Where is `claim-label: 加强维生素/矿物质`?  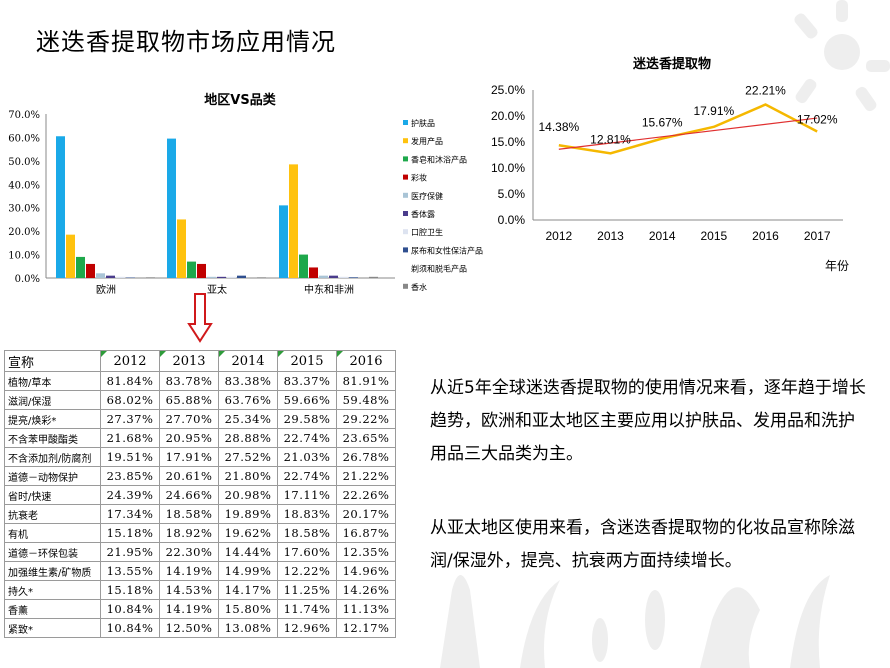
claim-label: 加强维生素/矿物质 is located at coordinates (52, 571).